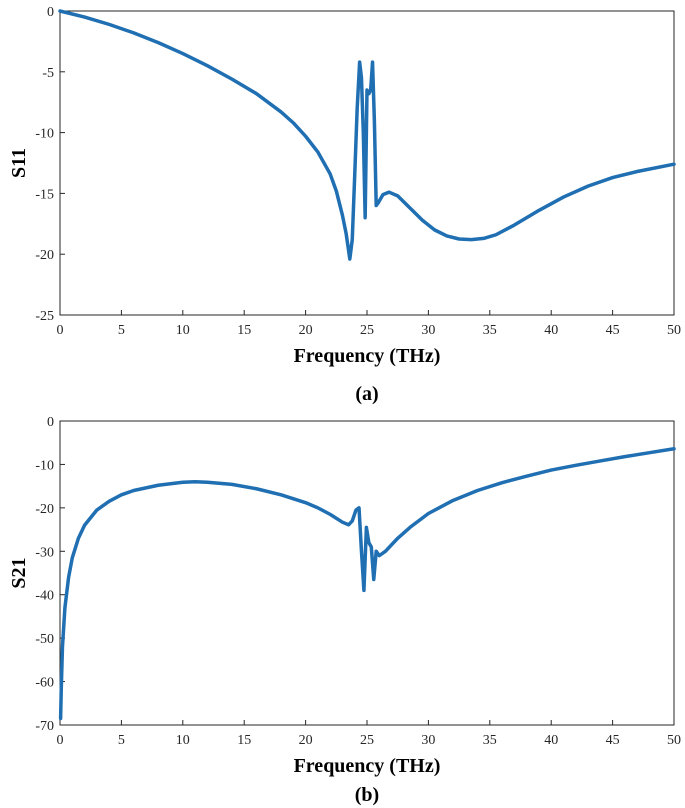 The width and height of the screenshot is (685, 808). What do you see at coordinates (44, 194) in the screenshot?
I see `y-tick-label: -15` at bounding box center [44, 194].